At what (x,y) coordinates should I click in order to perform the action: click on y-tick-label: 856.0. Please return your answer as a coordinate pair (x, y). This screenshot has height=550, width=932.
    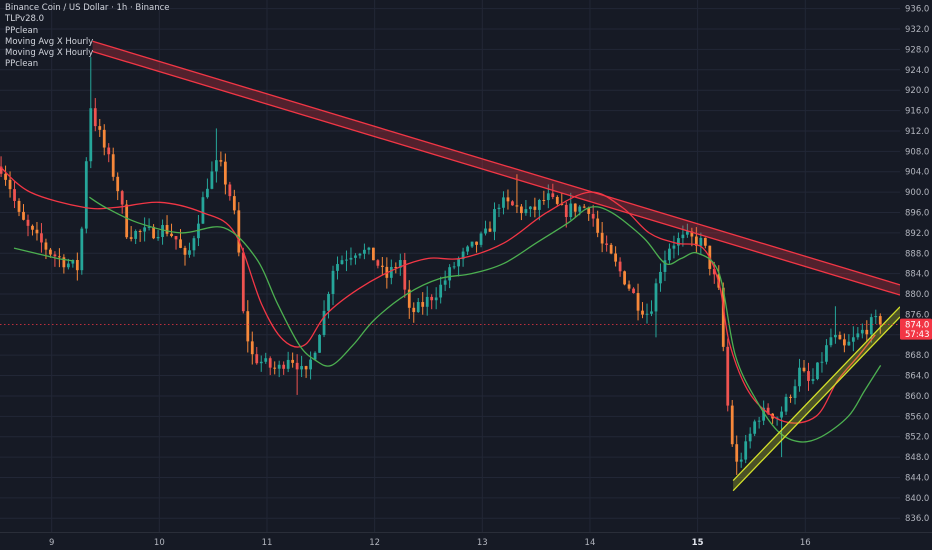
    Looking at the image, I should click on (917, 417).